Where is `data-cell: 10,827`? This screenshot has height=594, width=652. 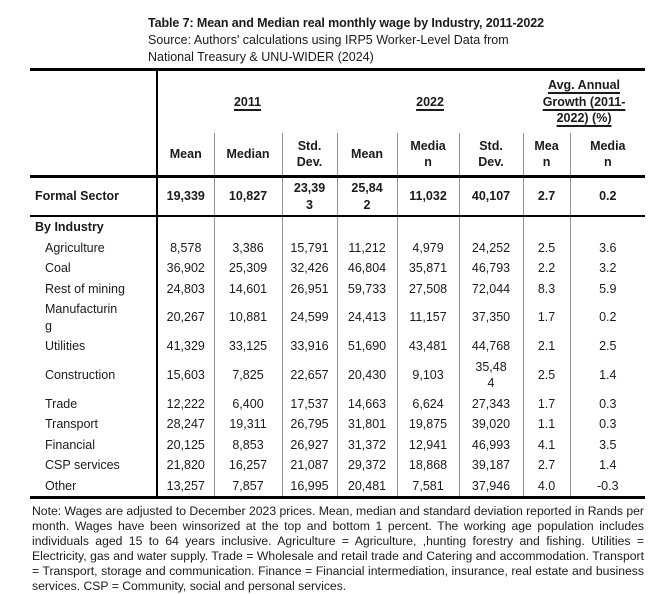
data-cell: 10,827 is located at coordinates (247, 196).